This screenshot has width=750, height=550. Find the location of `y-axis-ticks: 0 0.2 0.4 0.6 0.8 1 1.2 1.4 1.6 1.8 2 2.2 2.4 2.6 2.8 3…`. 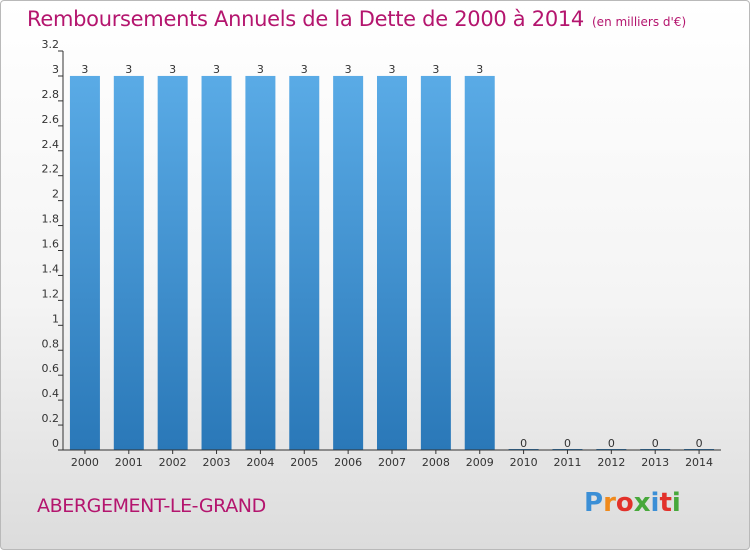

y-axis-ticks: 0 0.2 0.4 0.6 0.8 1 1.2 1.4 1.6 1.8 2 2.2 2.4 2.6 2.8 3… is located at coordinates (52, 244).